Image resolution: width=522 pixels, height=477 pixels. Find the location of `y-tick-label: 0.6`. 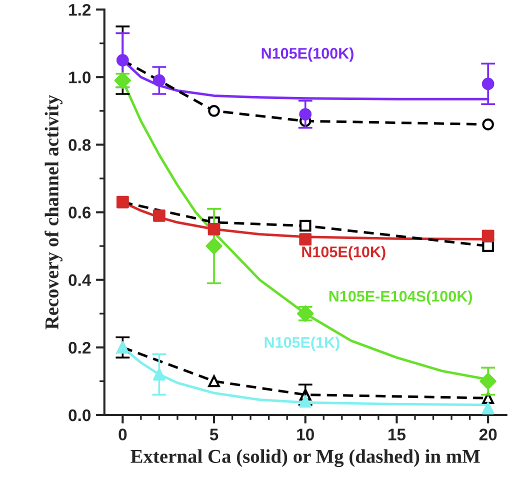

y-tick-label: 0.6 is located at coordinates (79, 212).